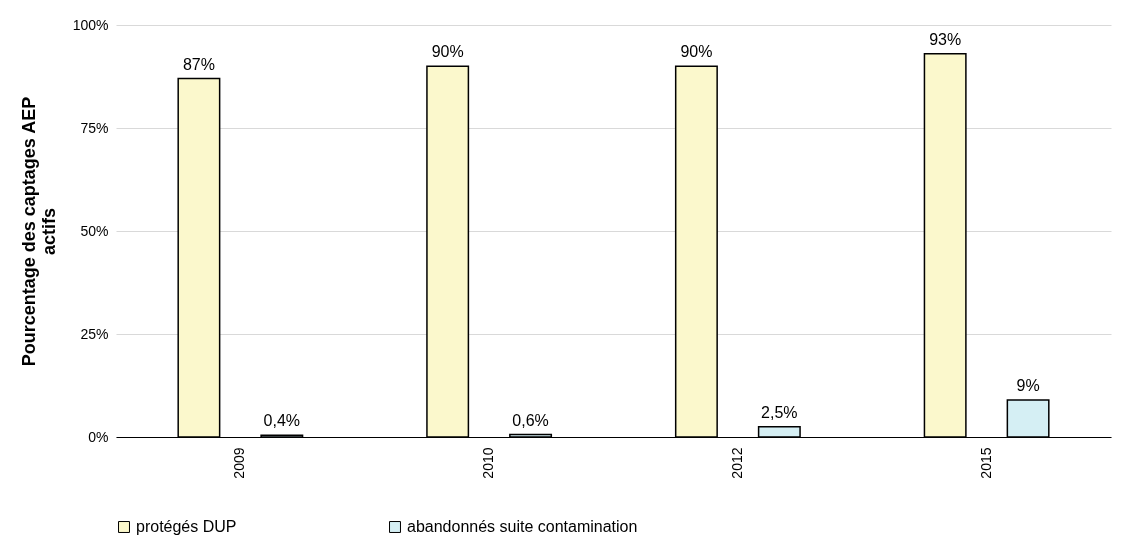 The image size is (1140, 537). What do you see at coordinates (736, 463) in the screenshot?
I see `x-tick-label: 2012` at bounding box center [736, 463].